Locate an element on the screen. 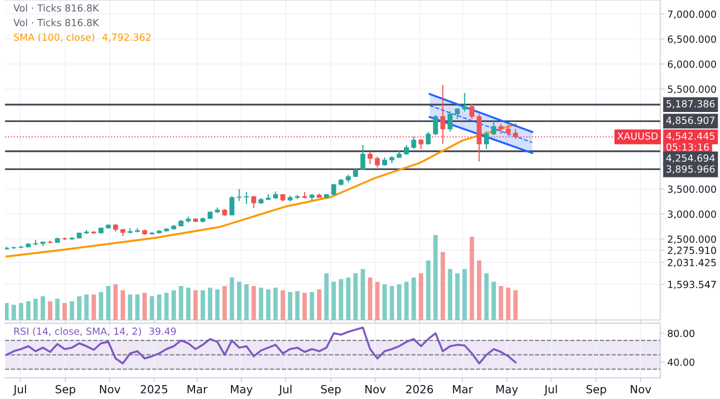 The width and height of the screenshot is (720, 399). x-tick-label: 2026 is located at coordinates (419, 389).